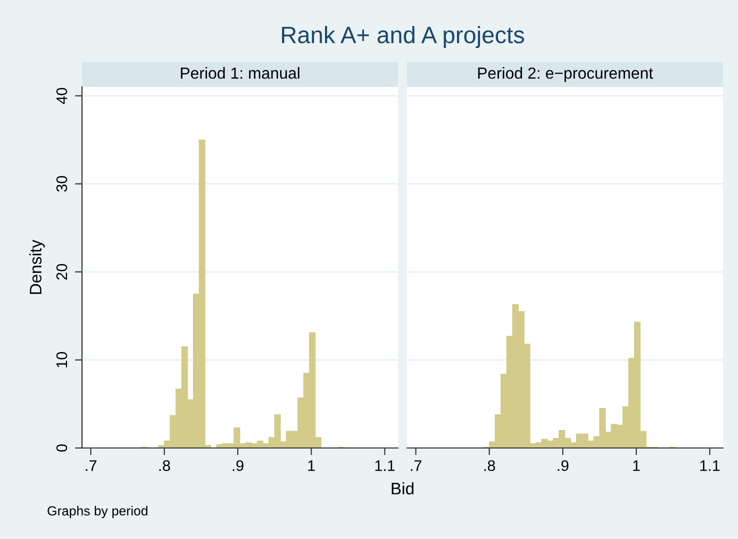 This screenshot has width=738, height=539. Describe the element at coordinates (62, 272) in the screenshot. I see `y-tick-label: 20` at that location.